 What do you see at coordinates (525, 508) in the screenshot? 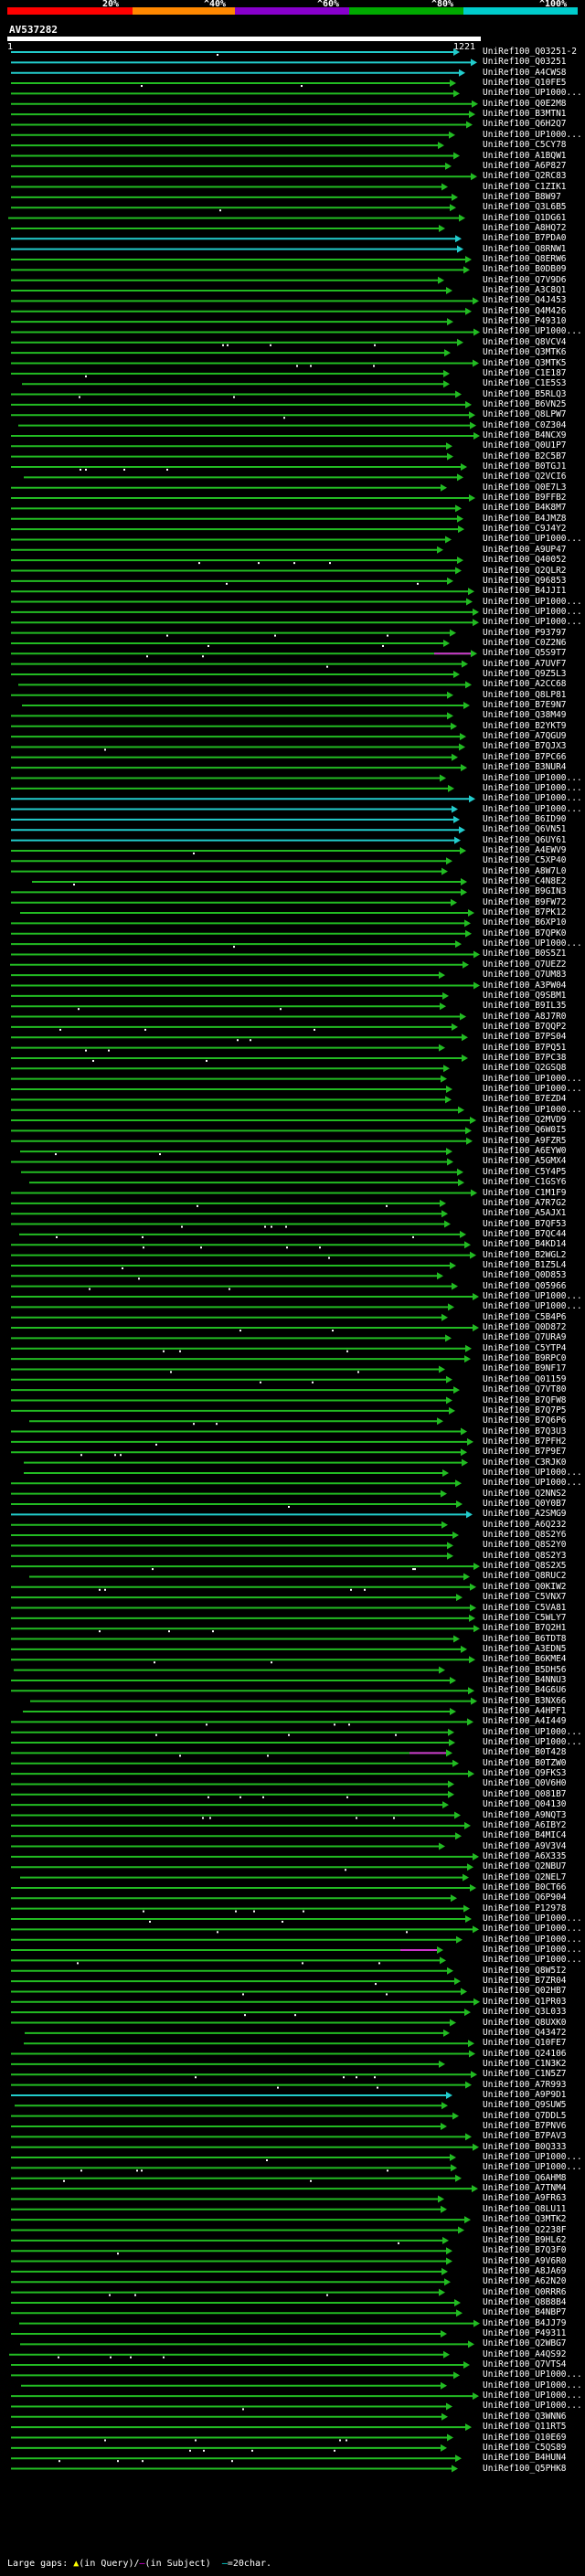
I see `hit-label: UniRef100_B4K8M7` at bounding box center [525, 508].